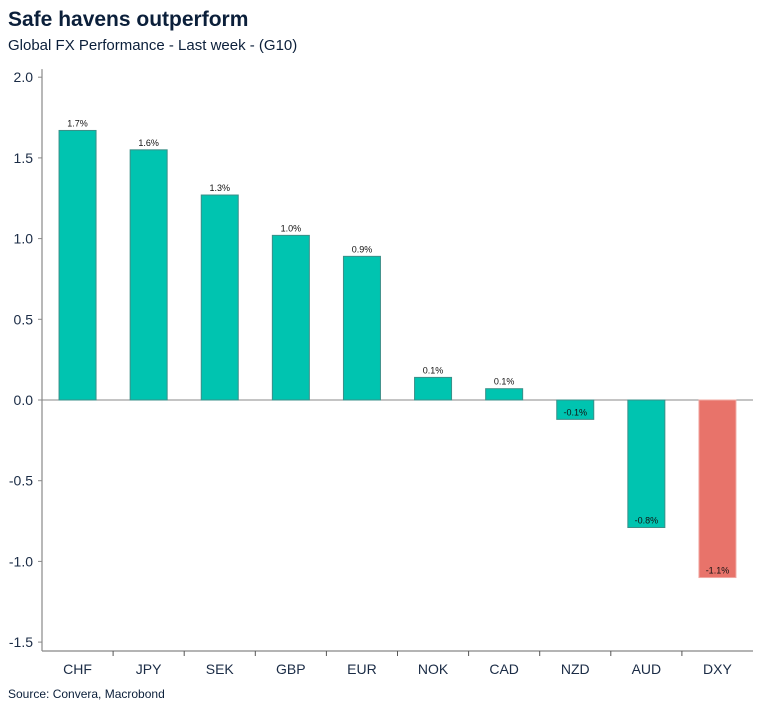 The height and width of the screenshot is (713, 769). I want to click on bar-nzd, so click(575, 409).